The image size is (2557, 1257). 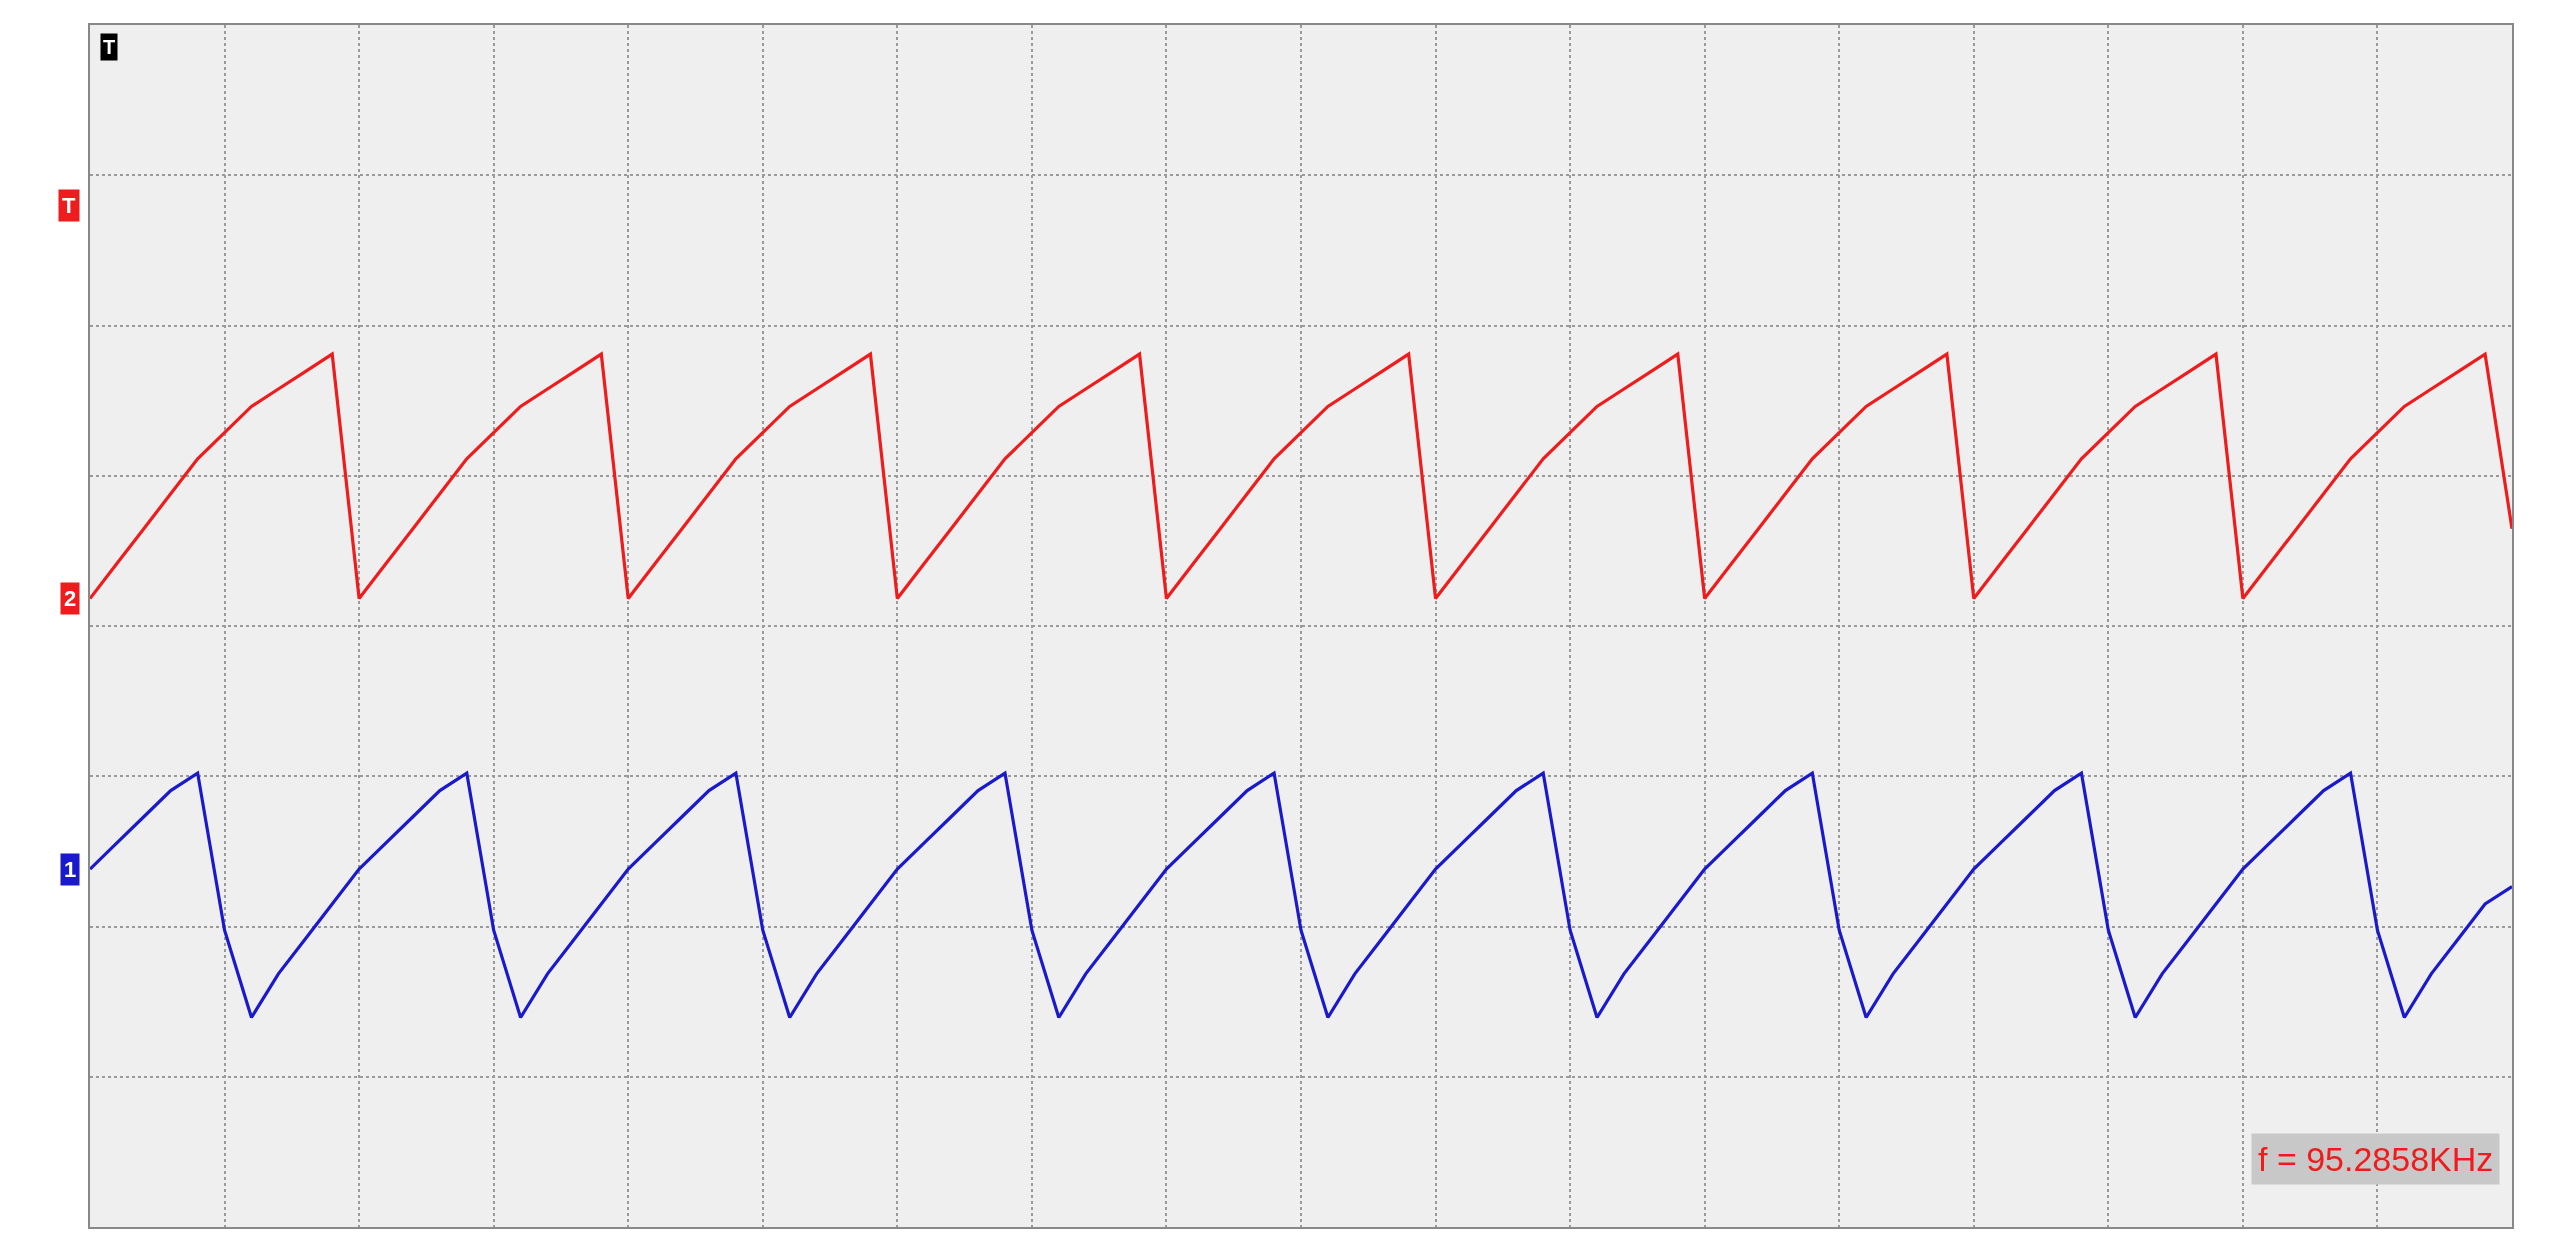 I want to click on annotation: f = 95.2858KHz, so click(x=2376, y=1159).